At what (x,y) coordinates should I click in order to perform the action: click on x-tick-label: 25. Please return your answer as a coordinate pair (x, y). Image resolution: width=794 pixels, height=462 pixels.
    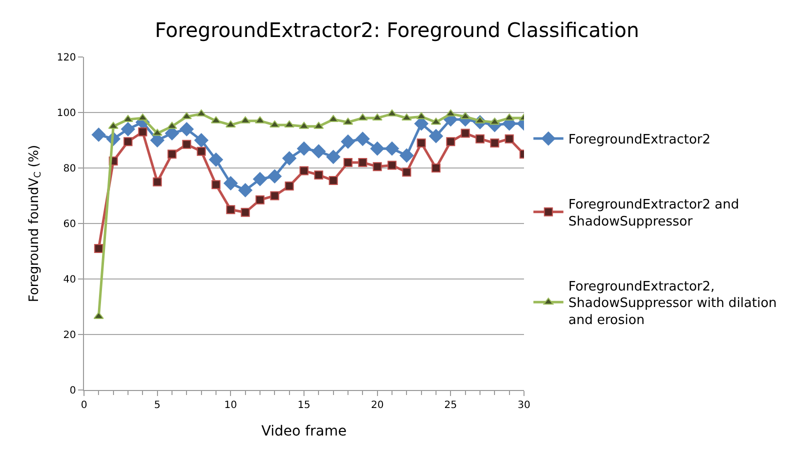
    Looking at the image, I should click on (451, 405).